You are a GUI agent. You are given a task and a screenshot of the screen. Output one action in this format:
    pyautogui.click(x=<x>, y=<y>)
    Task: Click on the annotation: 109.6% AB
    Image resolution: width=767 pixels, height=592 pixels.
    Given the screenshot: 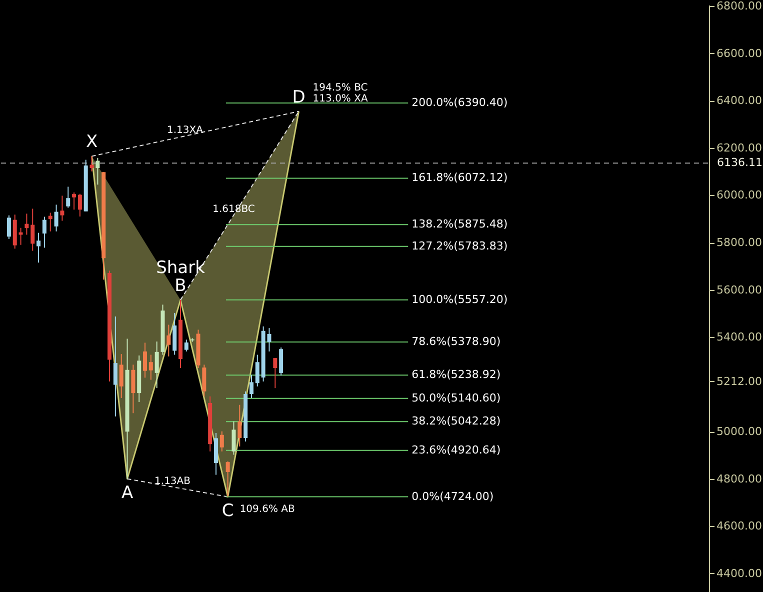 What is the action you would take?
    pyautogui.click(x=267, y=509)
    